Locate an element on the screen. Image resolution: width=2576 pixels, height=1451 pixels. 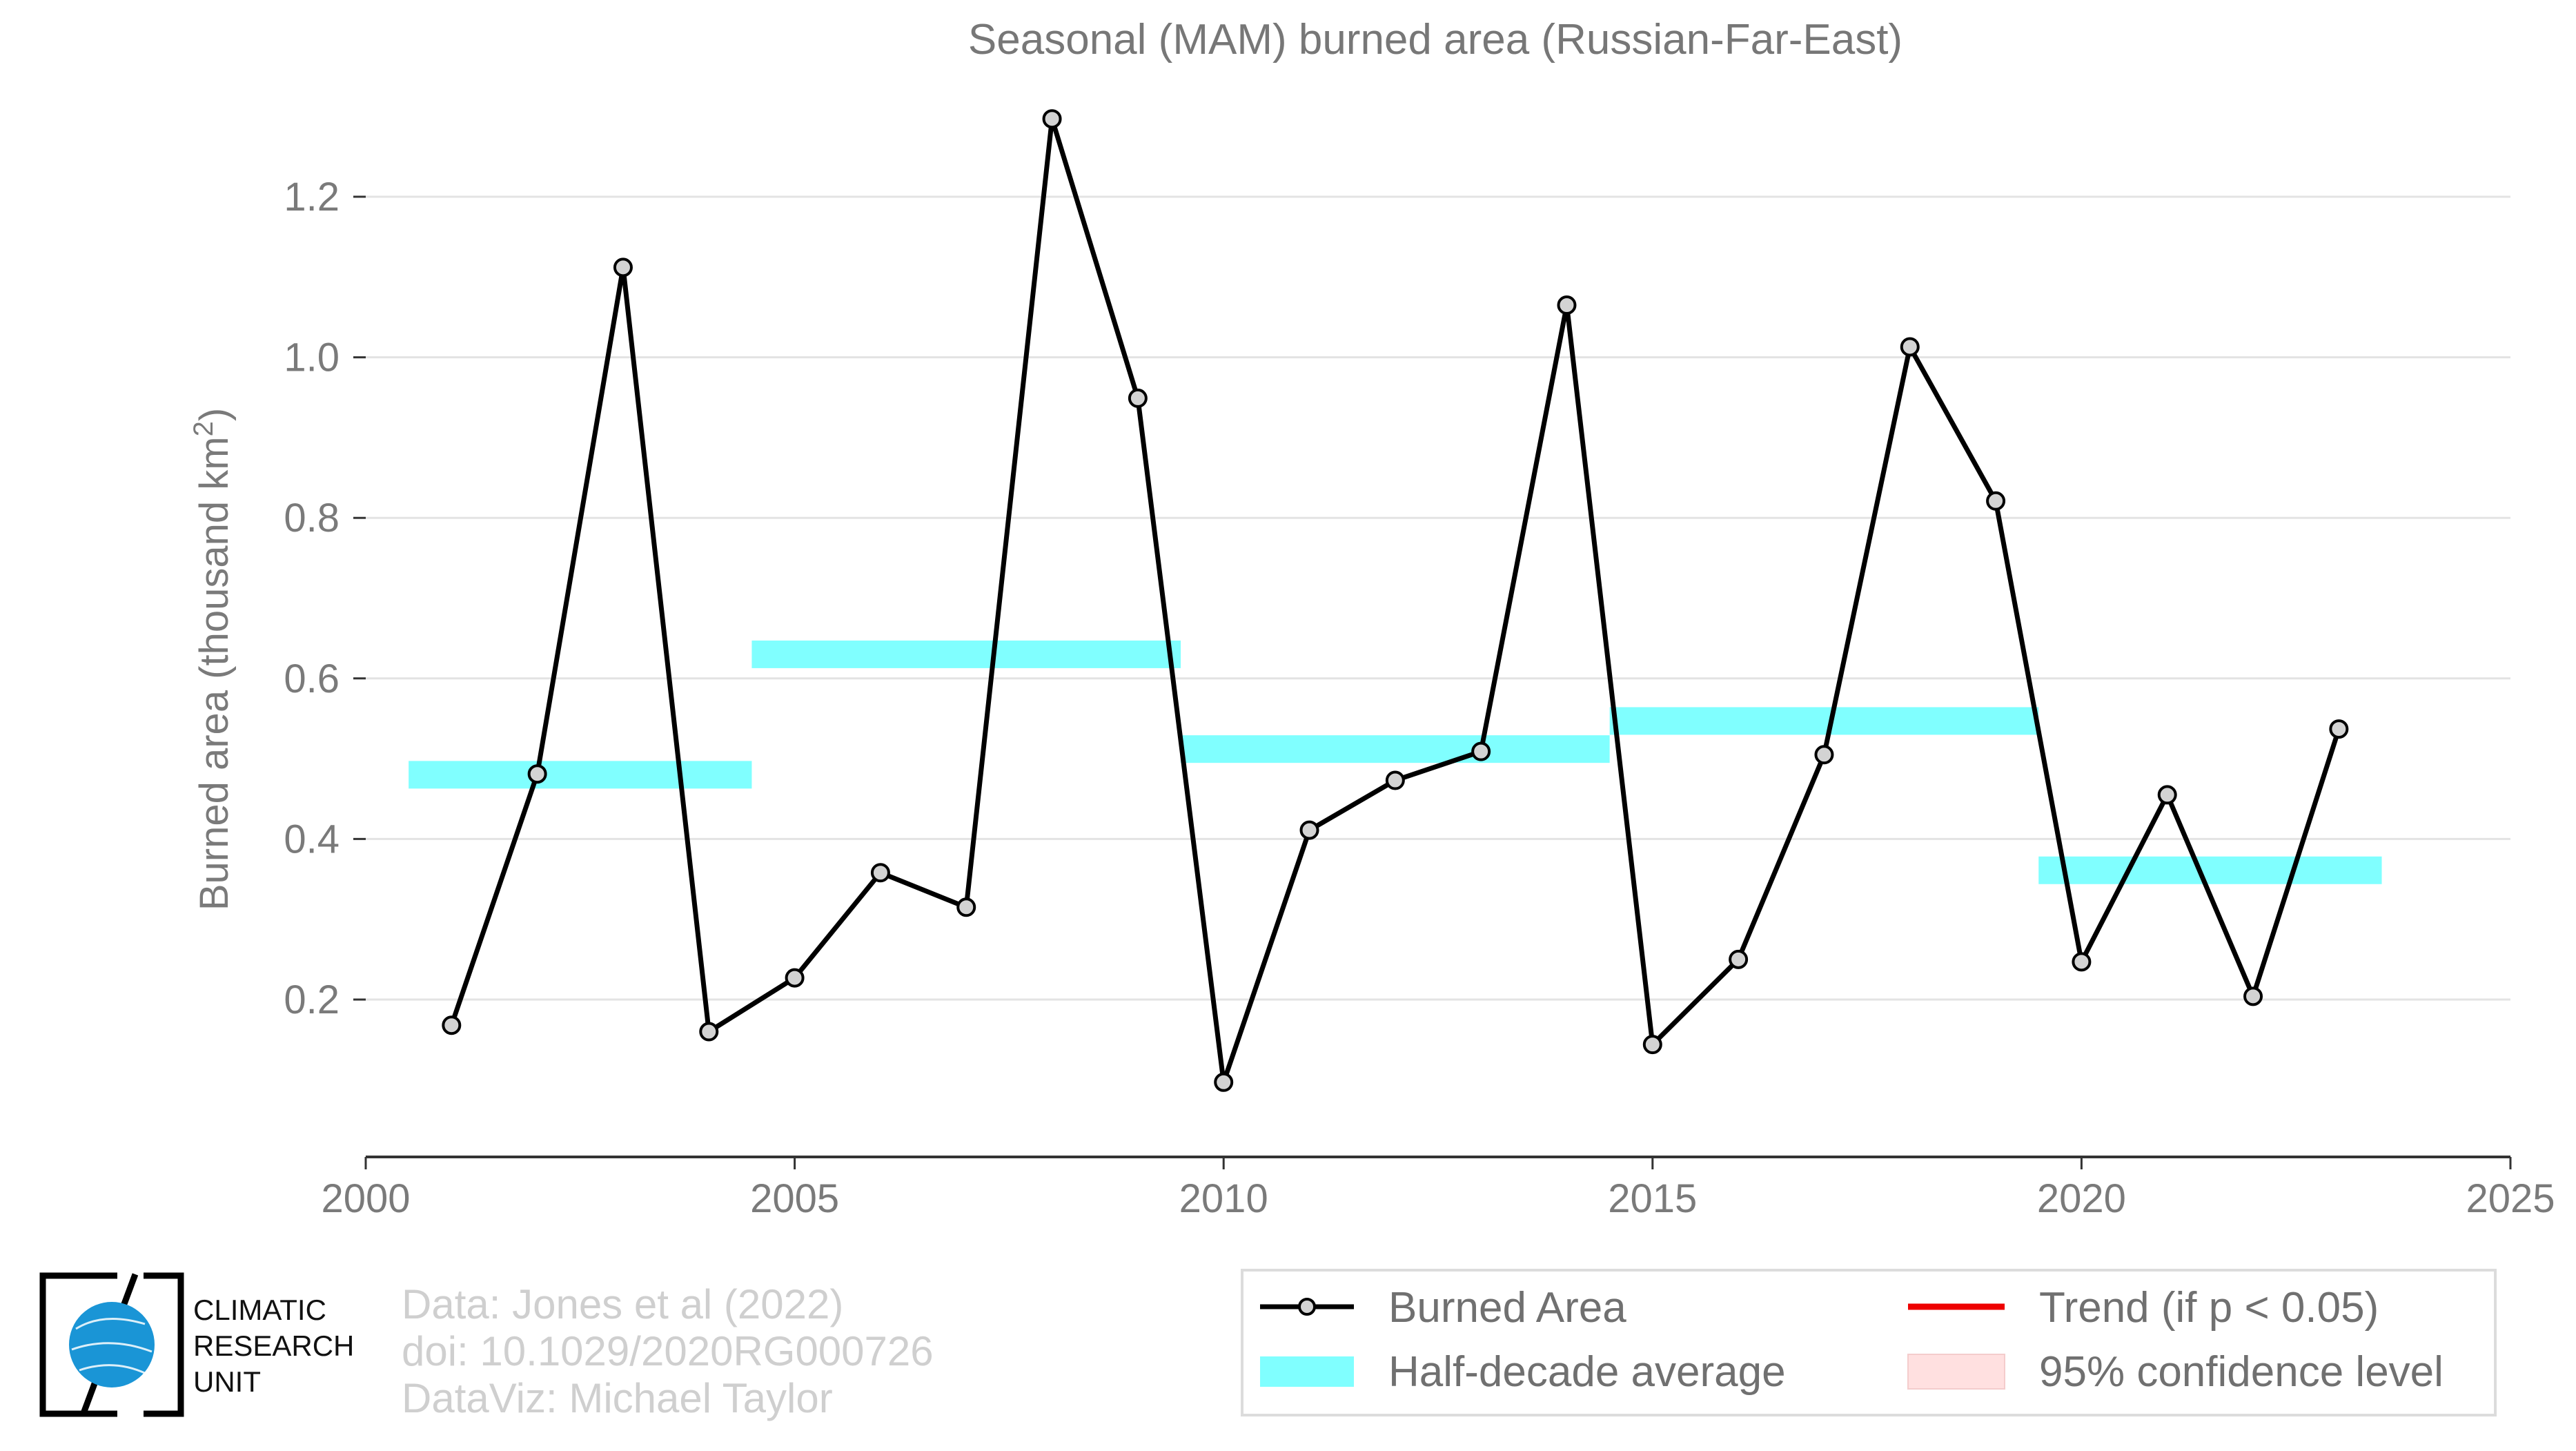
y-tick-label: 0.6 is located at coordinates (312, 678).